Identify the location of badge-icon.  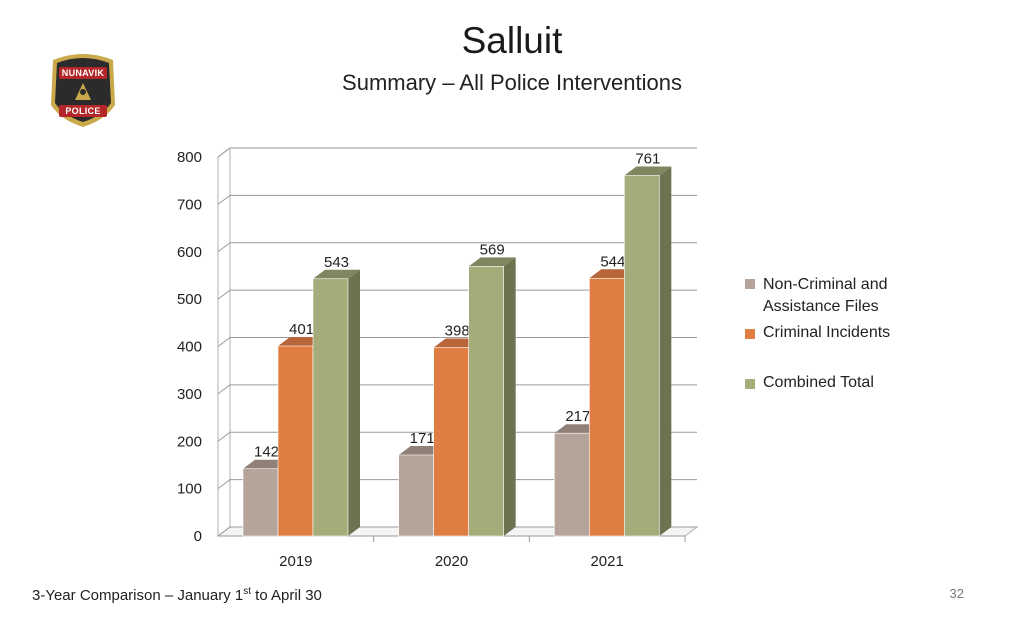
(83, 90).